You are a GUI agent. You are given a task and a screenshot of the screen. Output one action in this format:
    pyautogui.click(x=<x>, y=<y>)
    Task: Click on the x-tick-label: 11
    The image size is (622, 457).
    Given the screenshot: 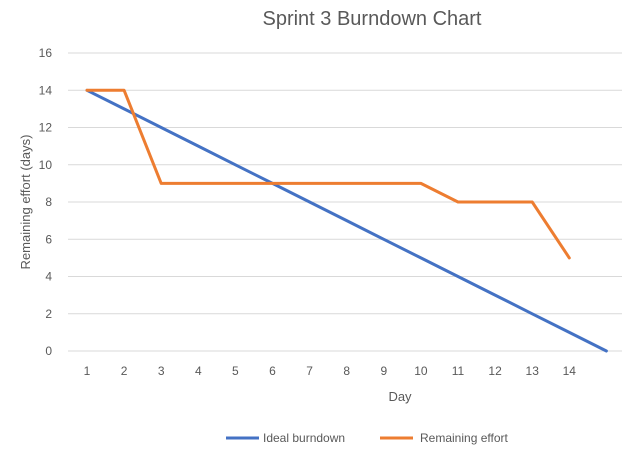 What is the action you would take?
    pyautogui.click(x=458, y=371)
    